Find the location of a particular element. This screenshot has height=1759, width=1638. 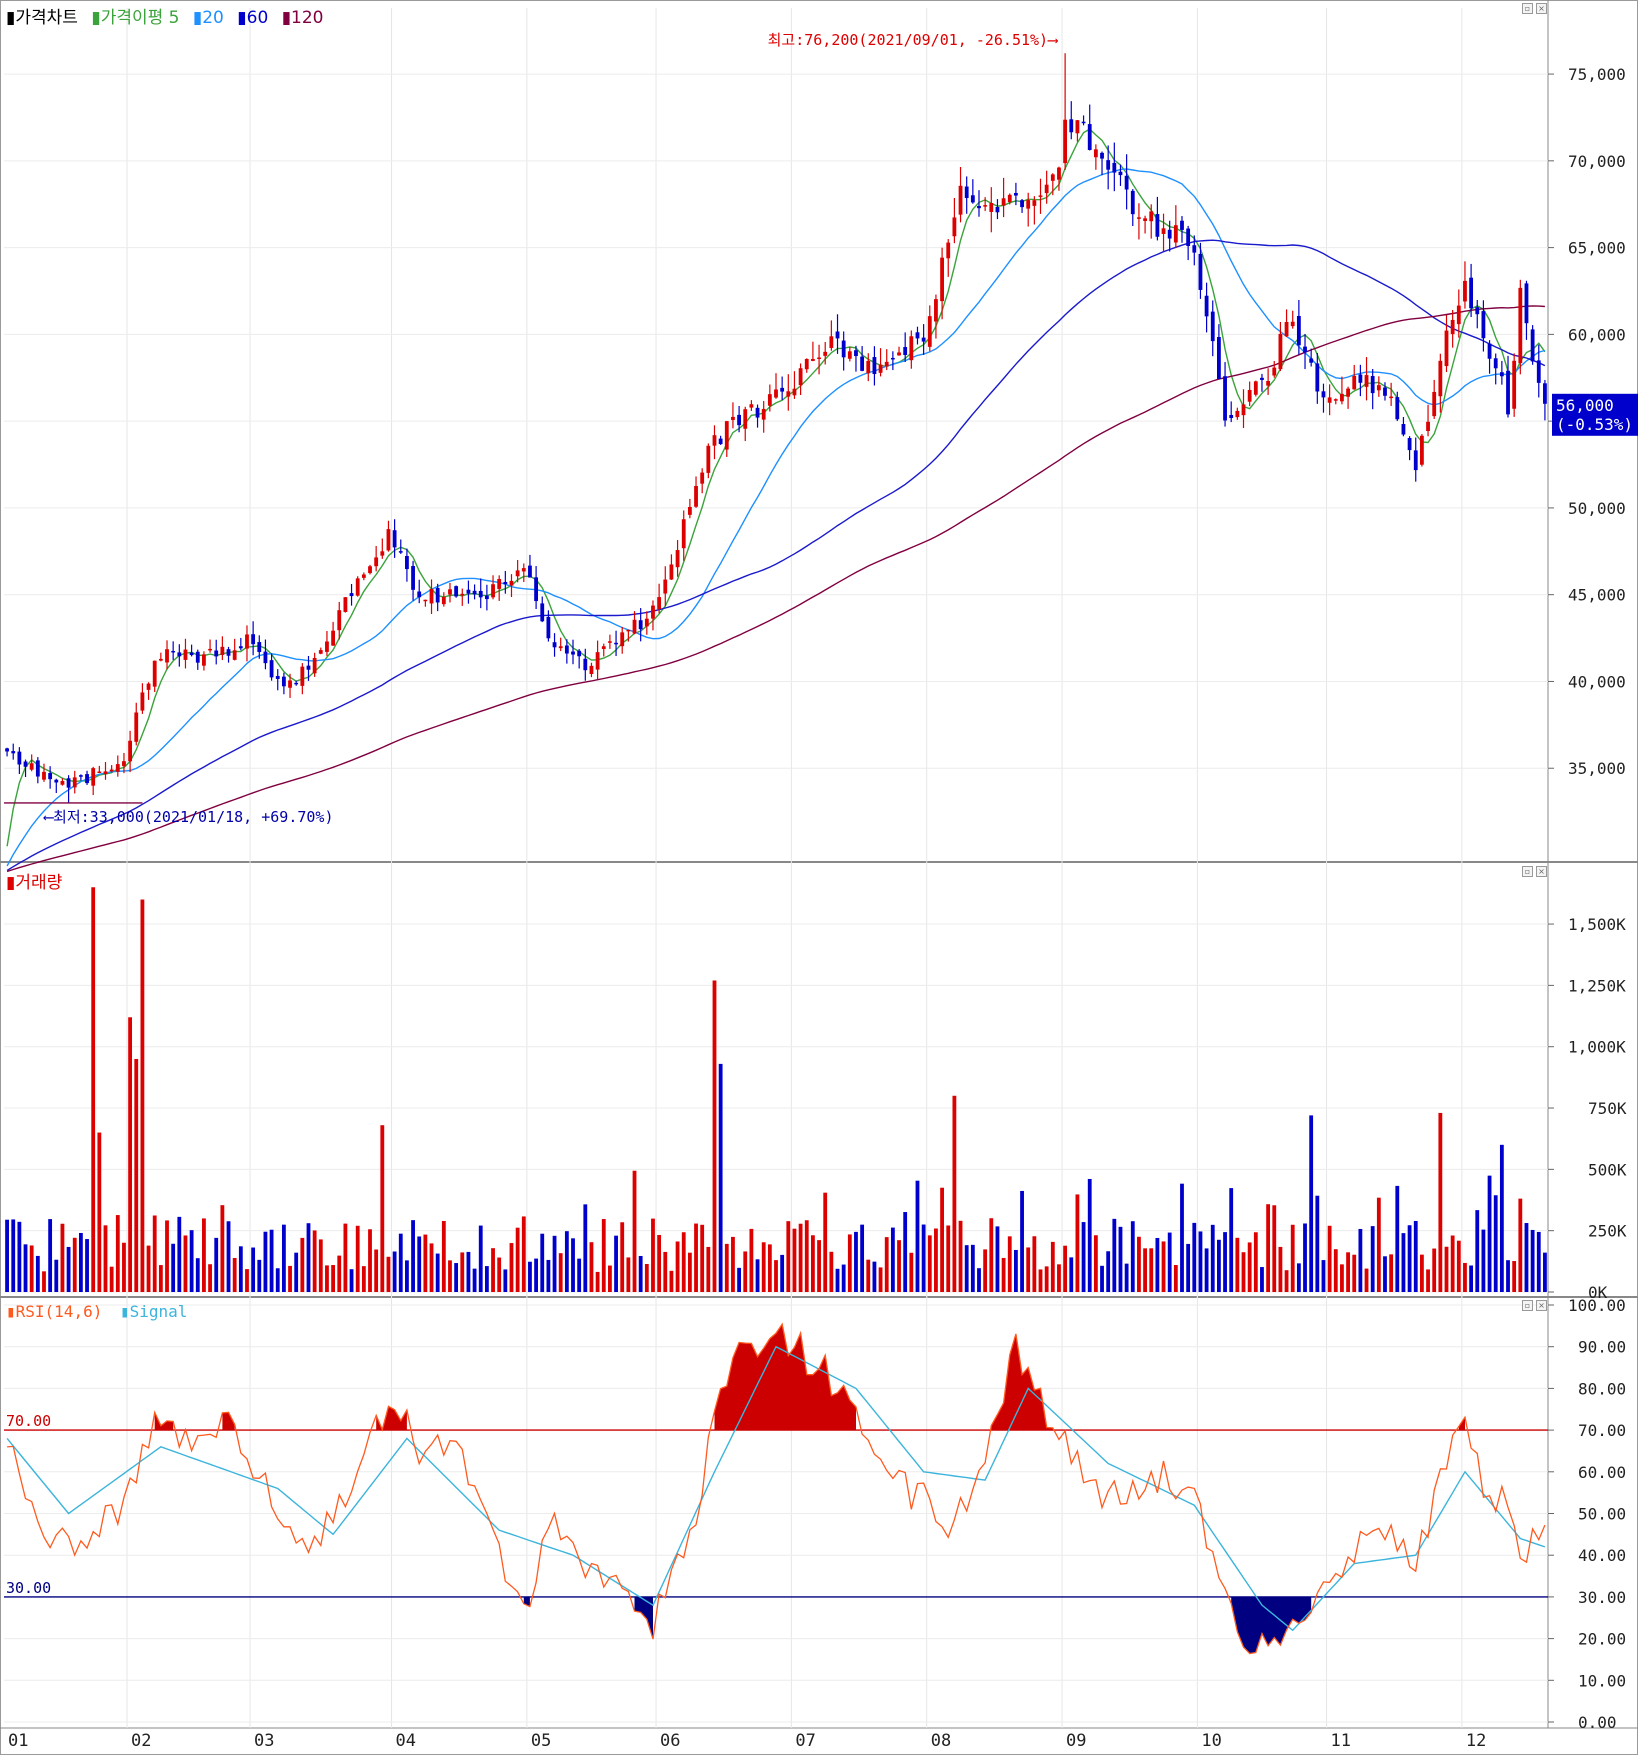

legend-rsi: ▮RSI(14,6) is located at coordinates (54, 1311).